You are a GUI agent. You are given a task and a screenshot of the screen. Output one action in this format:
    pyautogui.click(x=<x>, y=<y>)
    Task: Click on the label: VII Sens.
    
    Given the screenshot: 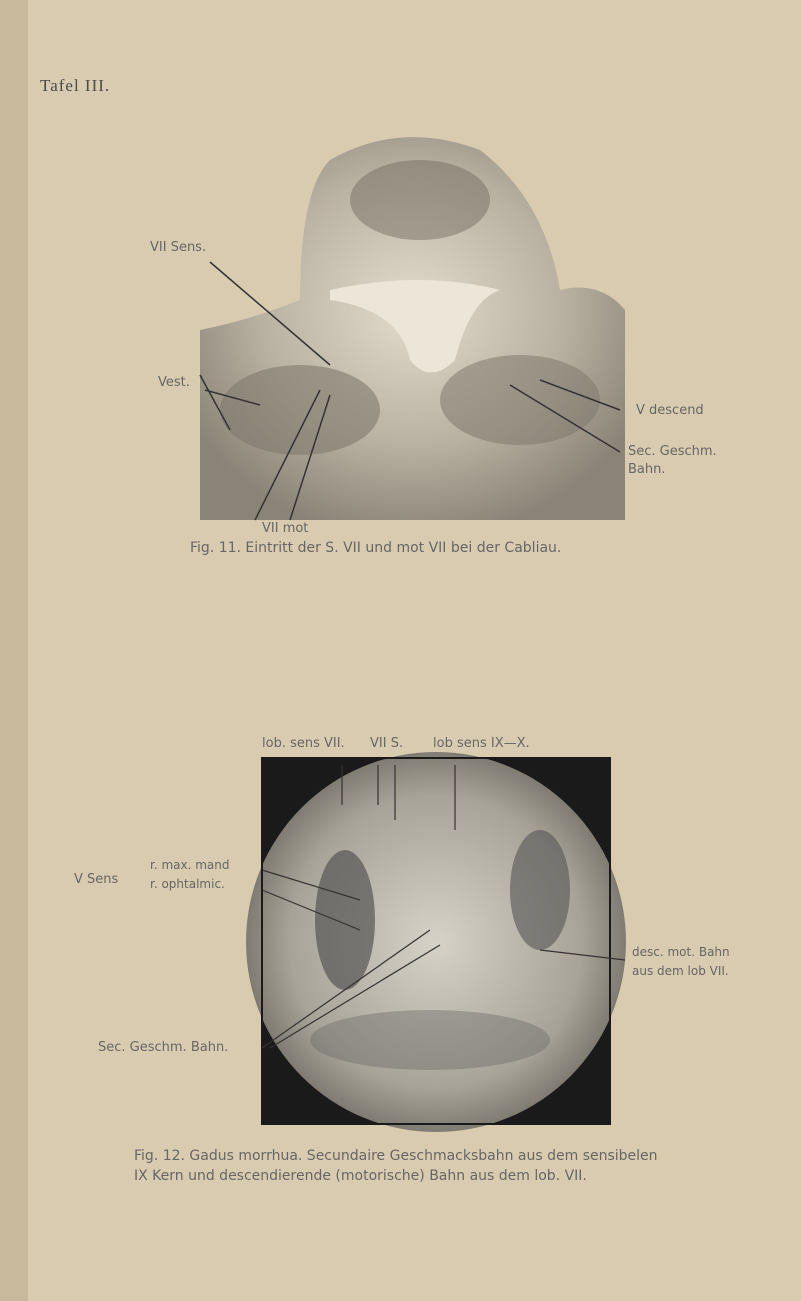 What is the action you would take?
    pyautogui.click(x=178, y=247)
    